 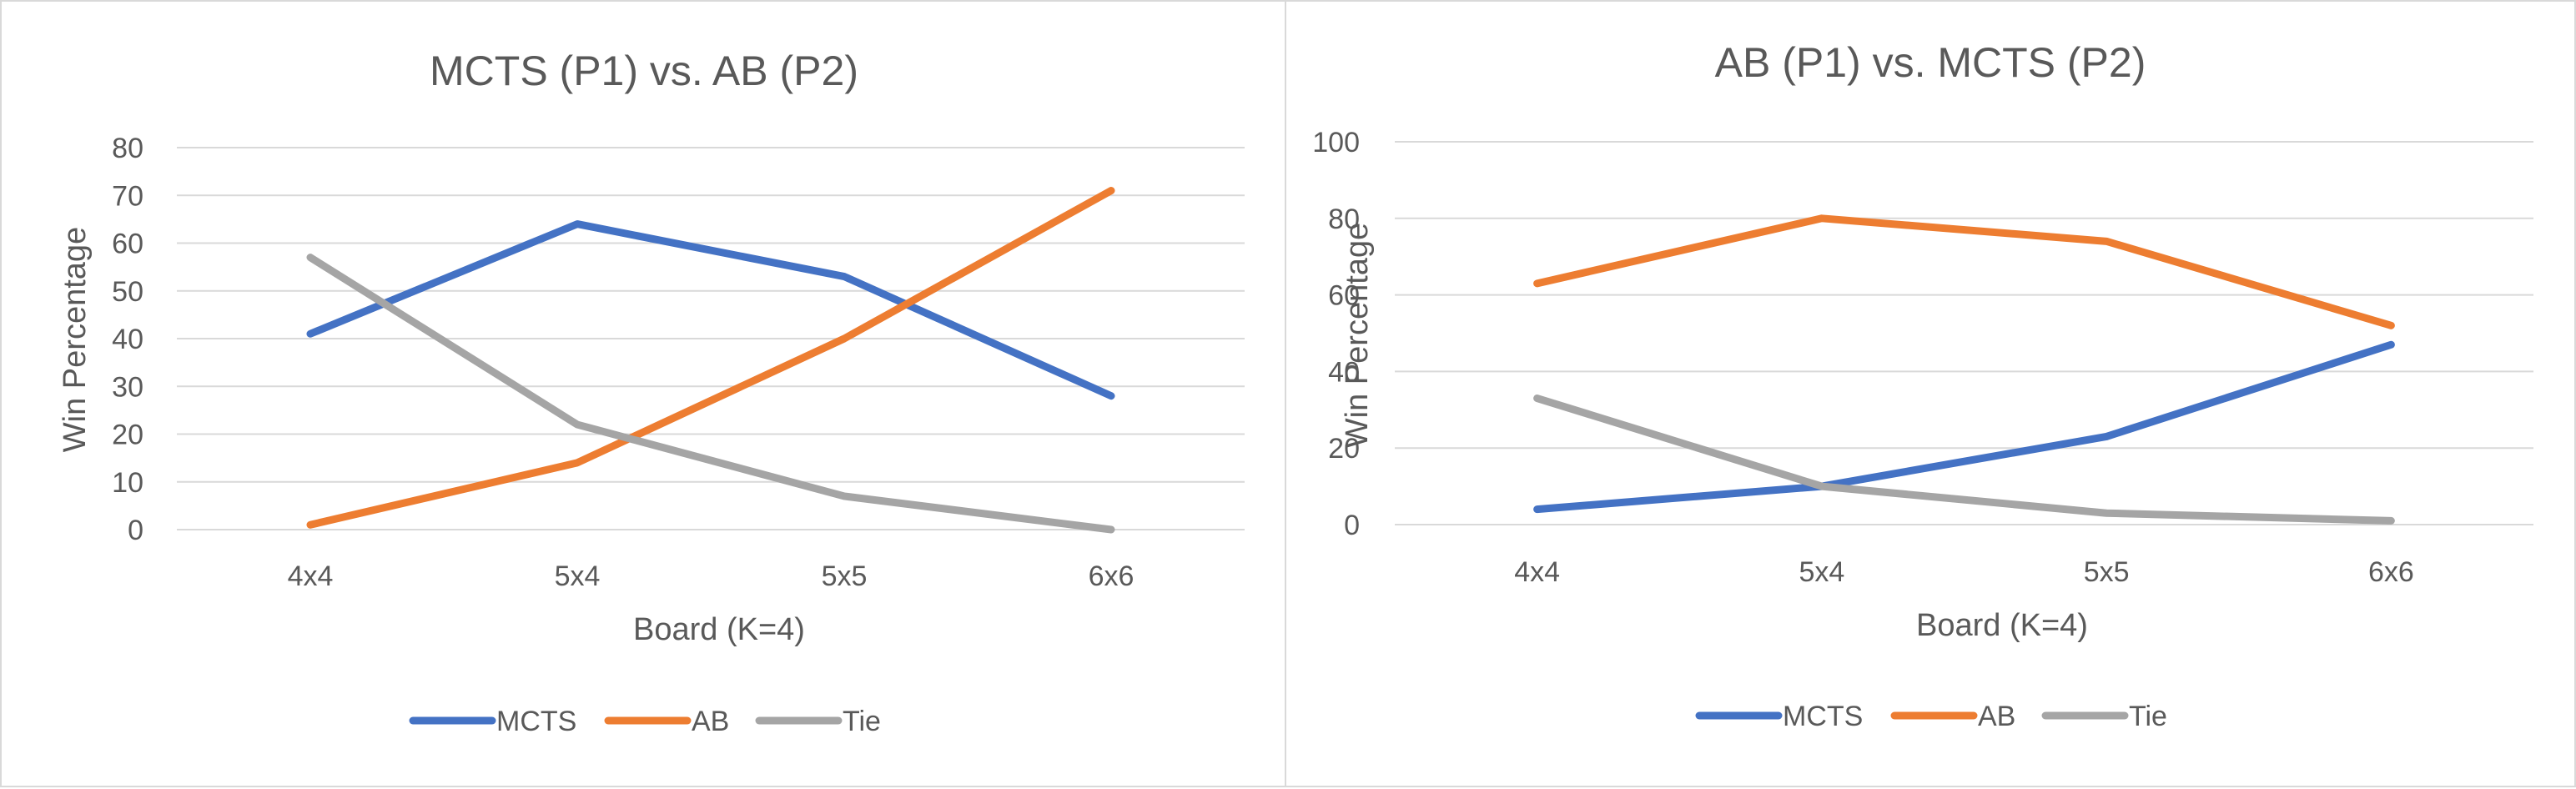 I want to click on chart-title: MCTS (P1) vs. AB (P2), so click(x=644, y=71).